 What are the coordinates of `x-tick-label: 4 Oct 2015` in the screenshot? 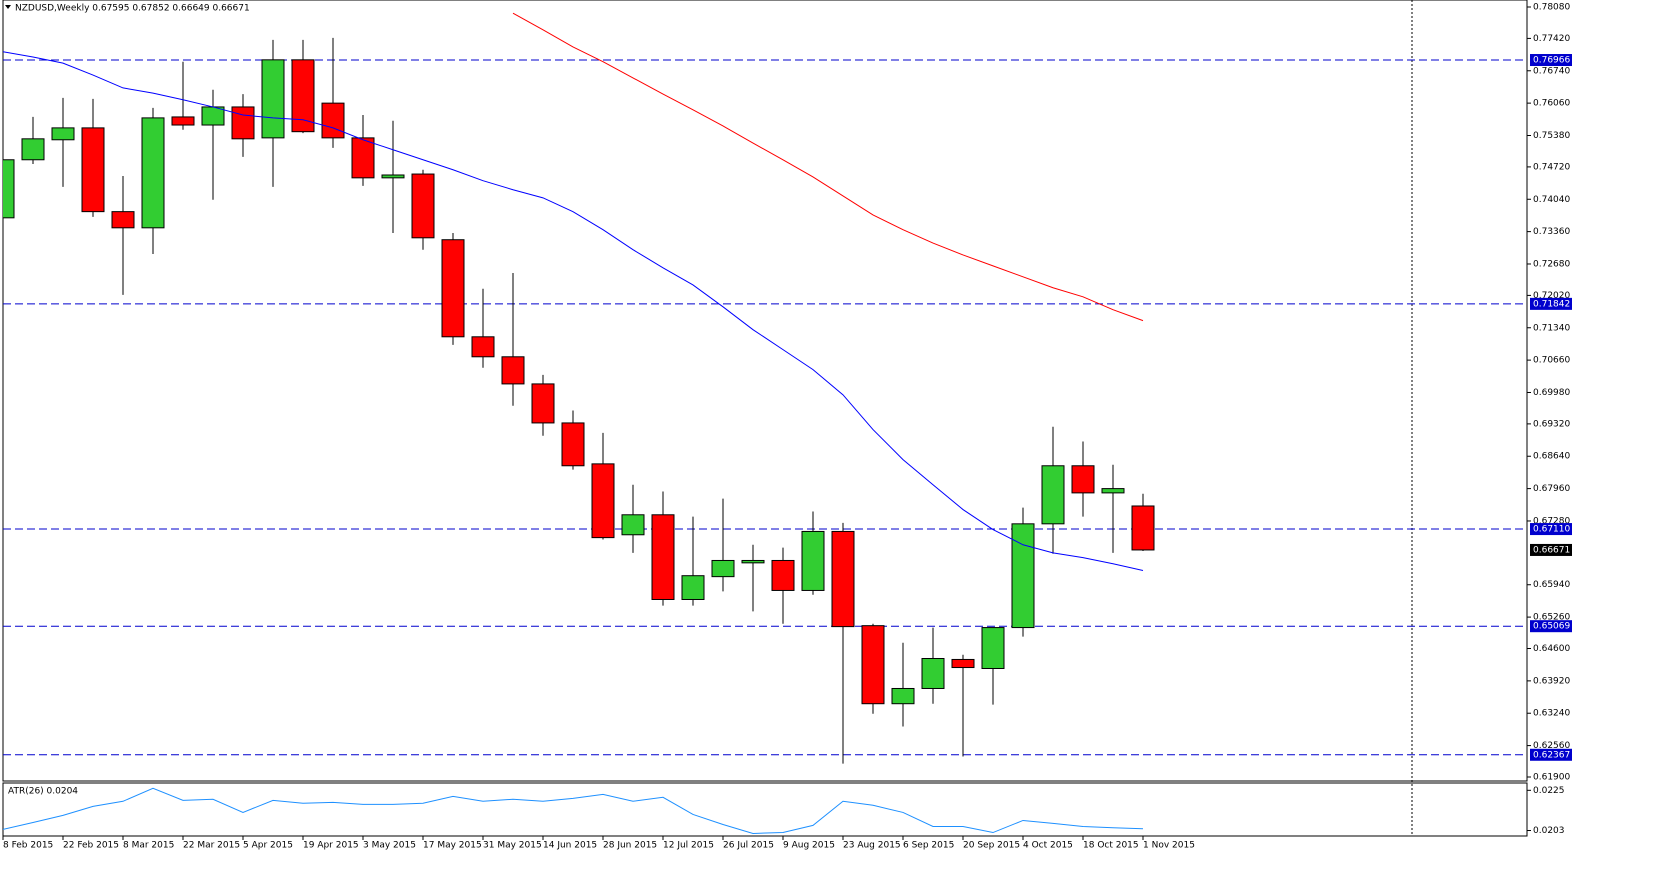 It's located at (1048, 846).